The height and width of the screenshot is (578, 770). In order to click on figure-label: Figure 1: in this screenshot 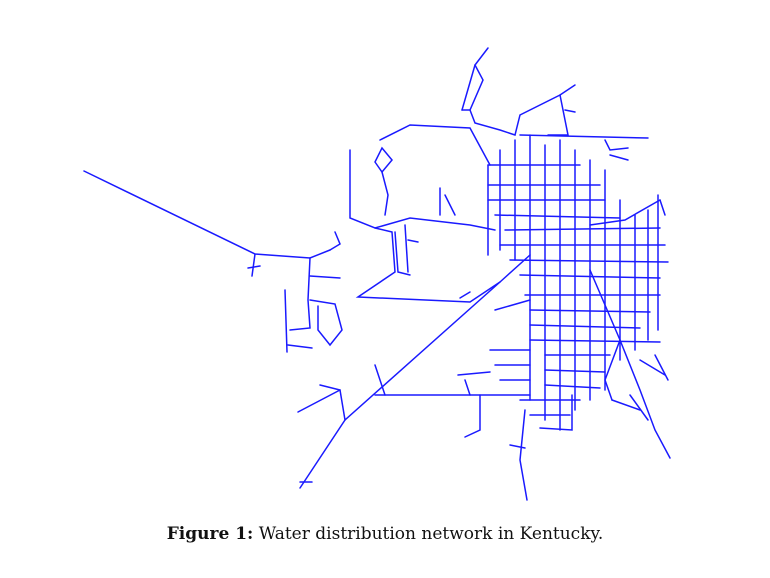, I will do `click(210, 534)`.